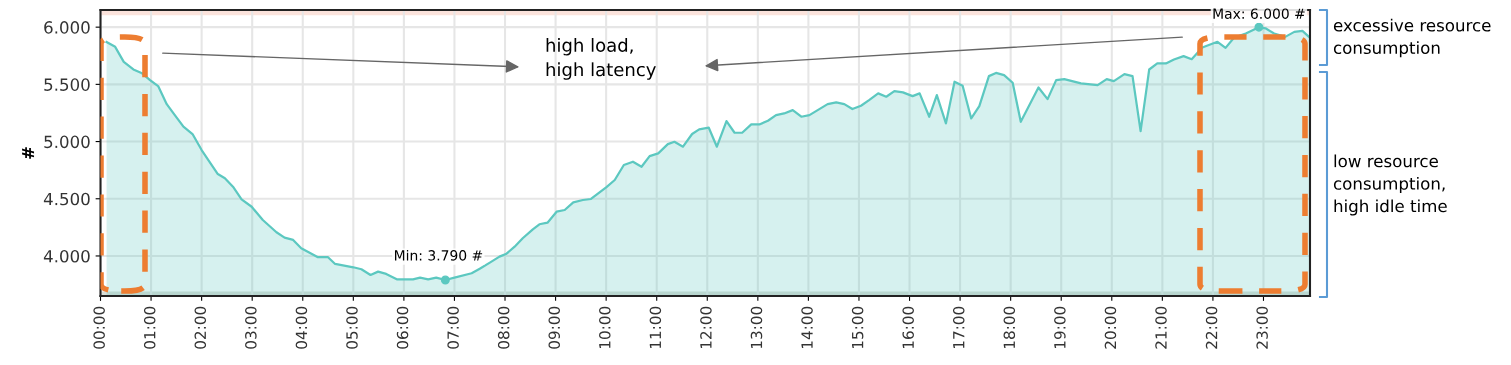 The image size is (1511, 365). I want to click on x-tick-label: 21:00, so click(1161, 327).